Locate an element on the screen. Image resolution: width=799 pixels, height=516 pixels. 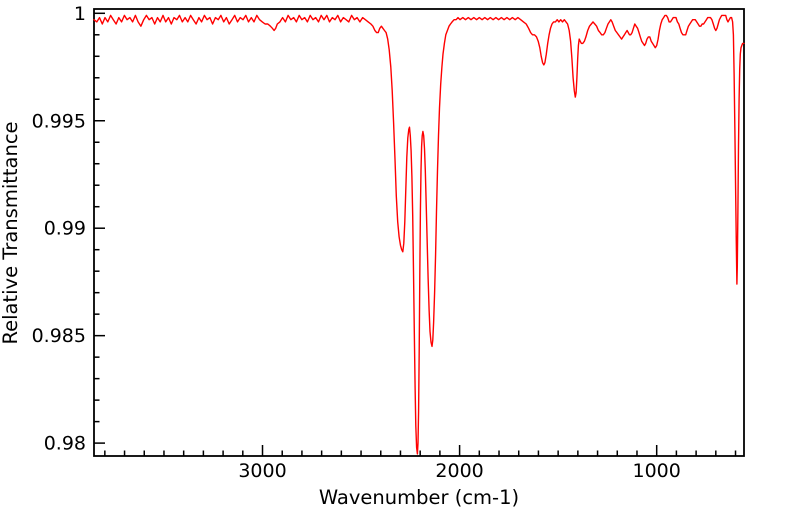
x-tick-label: 2000 is located at coordinates (459, 471).